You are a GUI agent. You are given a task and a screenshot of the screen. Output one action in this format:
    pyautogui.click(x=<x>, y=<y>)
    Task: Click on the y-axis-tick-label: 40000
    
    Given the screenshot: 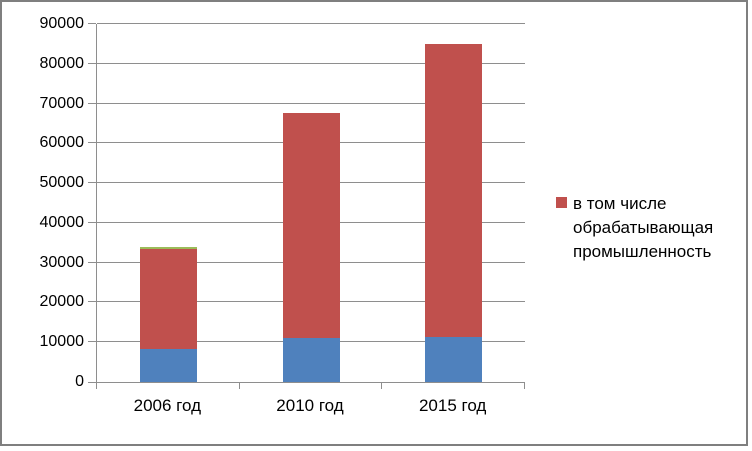 What is the action you would take?
    pyautogui.click(x=62, y=222)
    